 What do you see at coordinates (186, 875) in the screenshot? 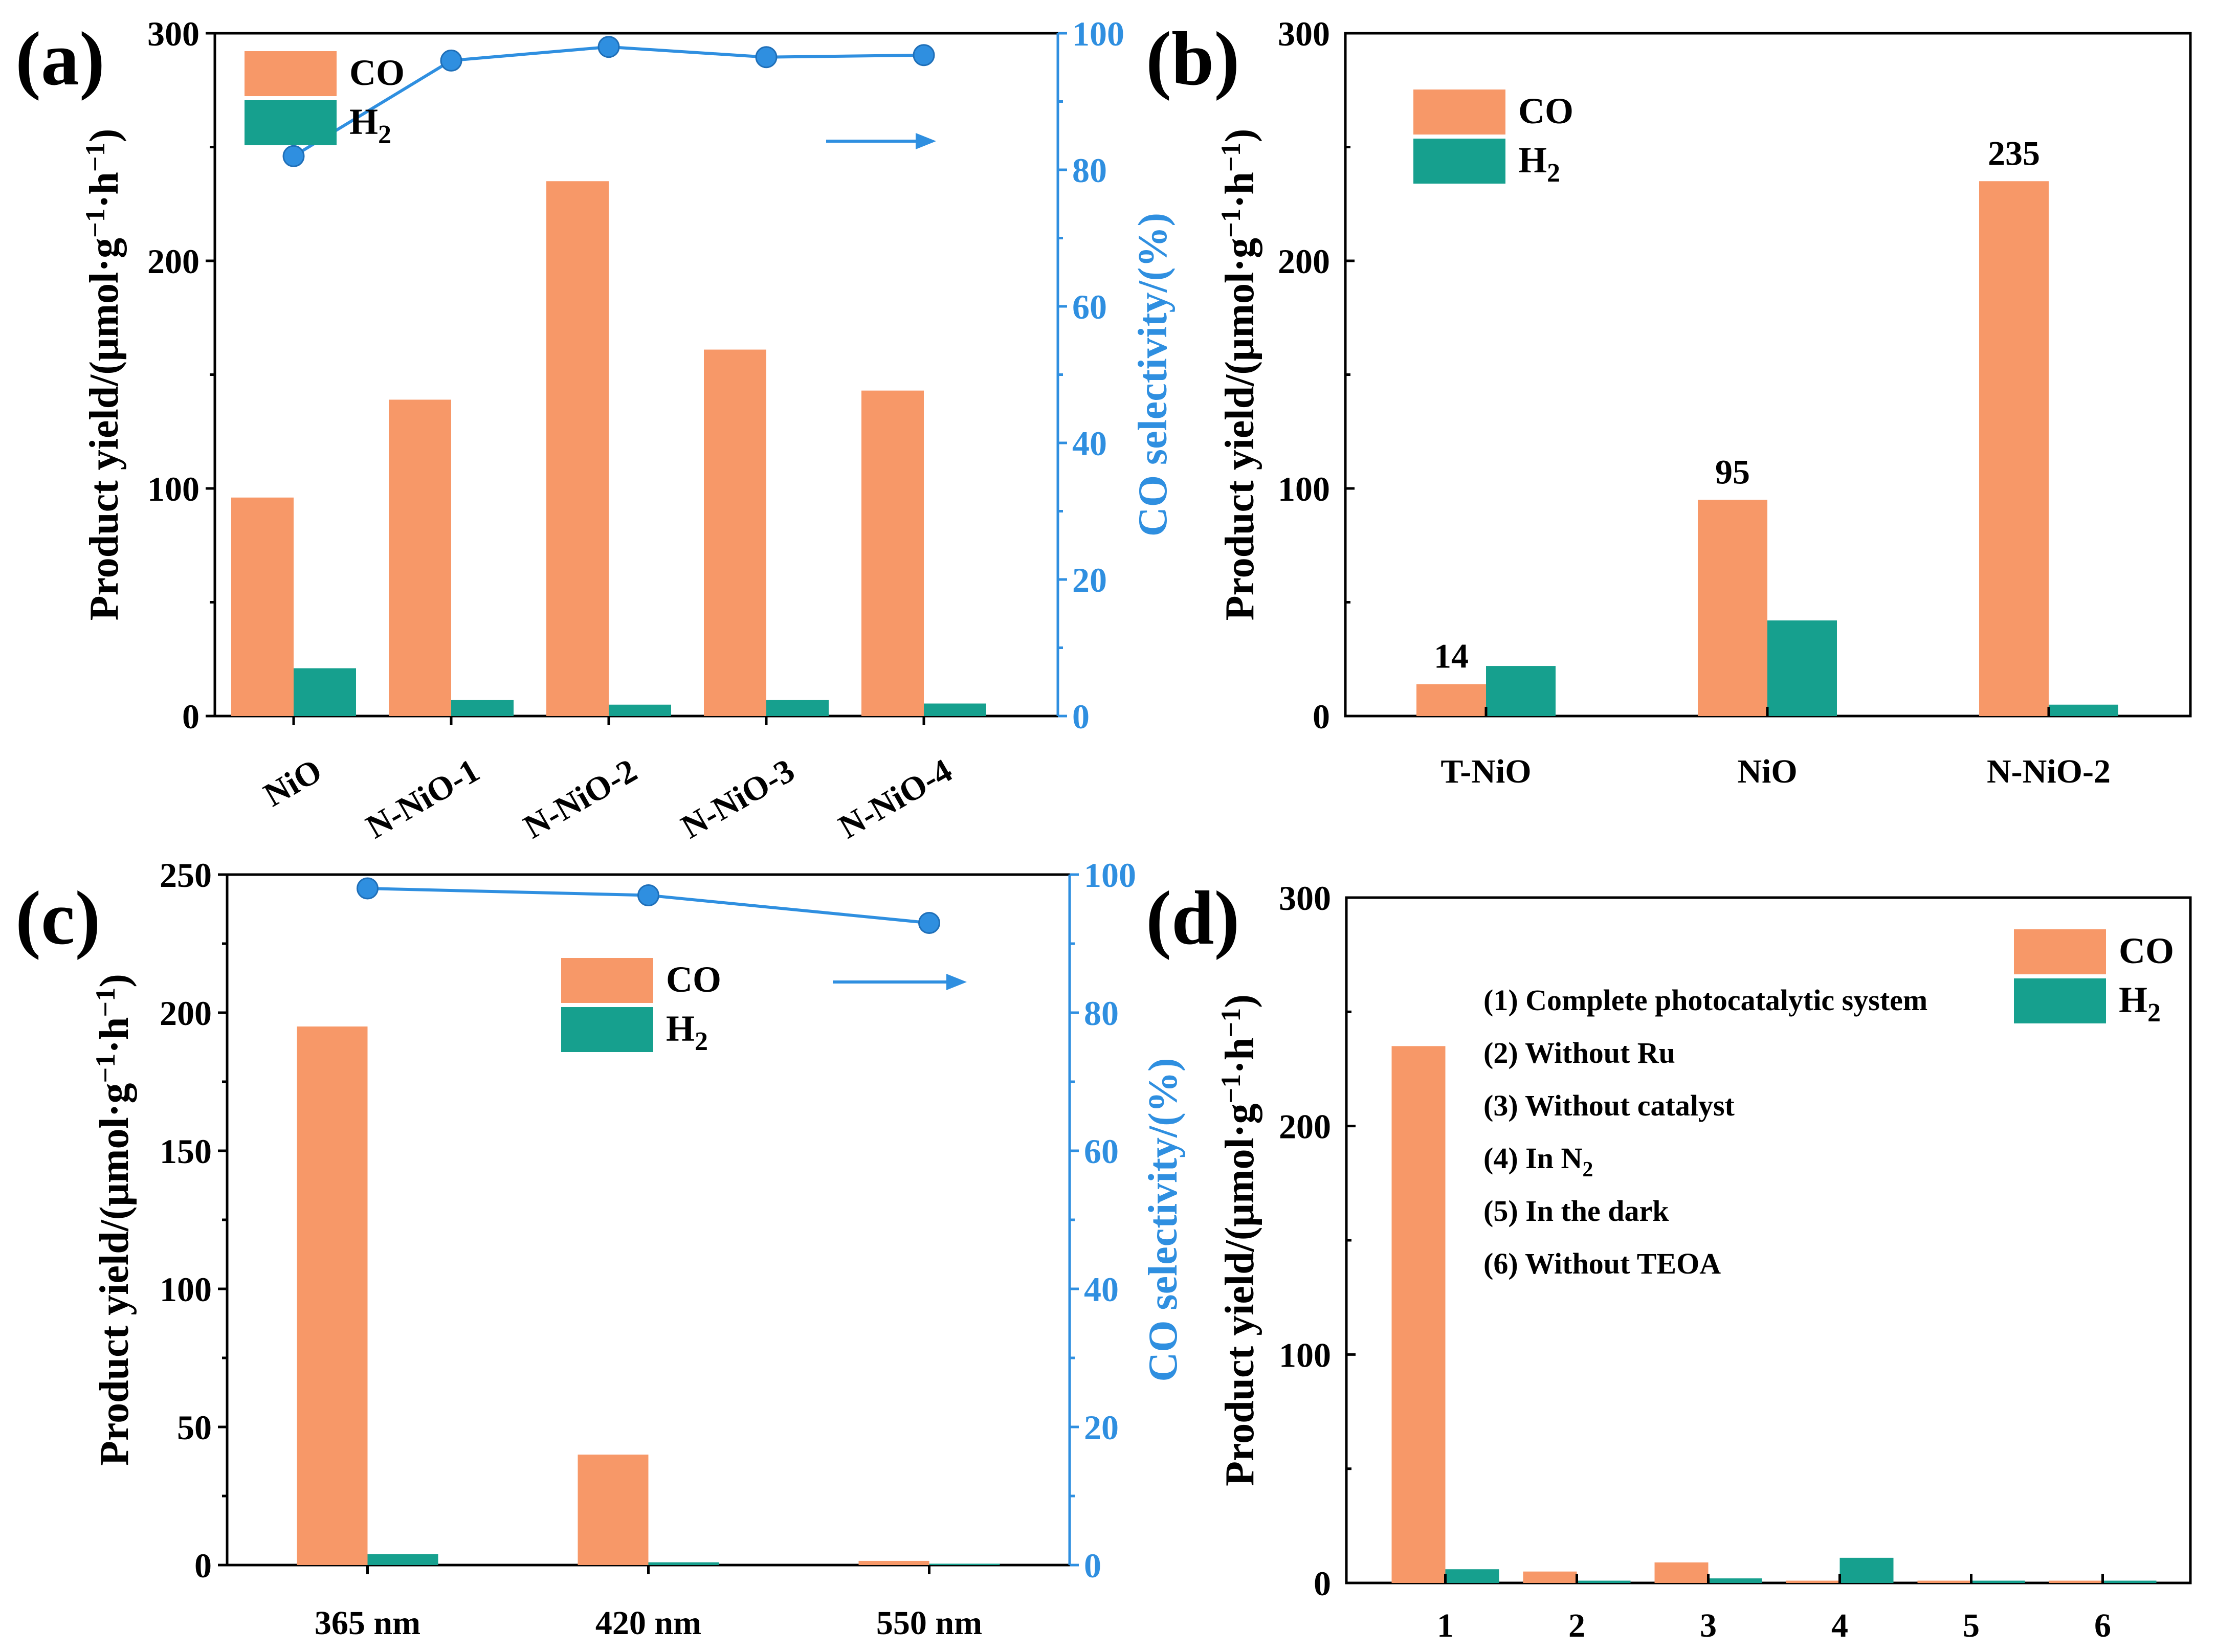
I see `y-tick-label: 250` at bounding box center [186, 875].